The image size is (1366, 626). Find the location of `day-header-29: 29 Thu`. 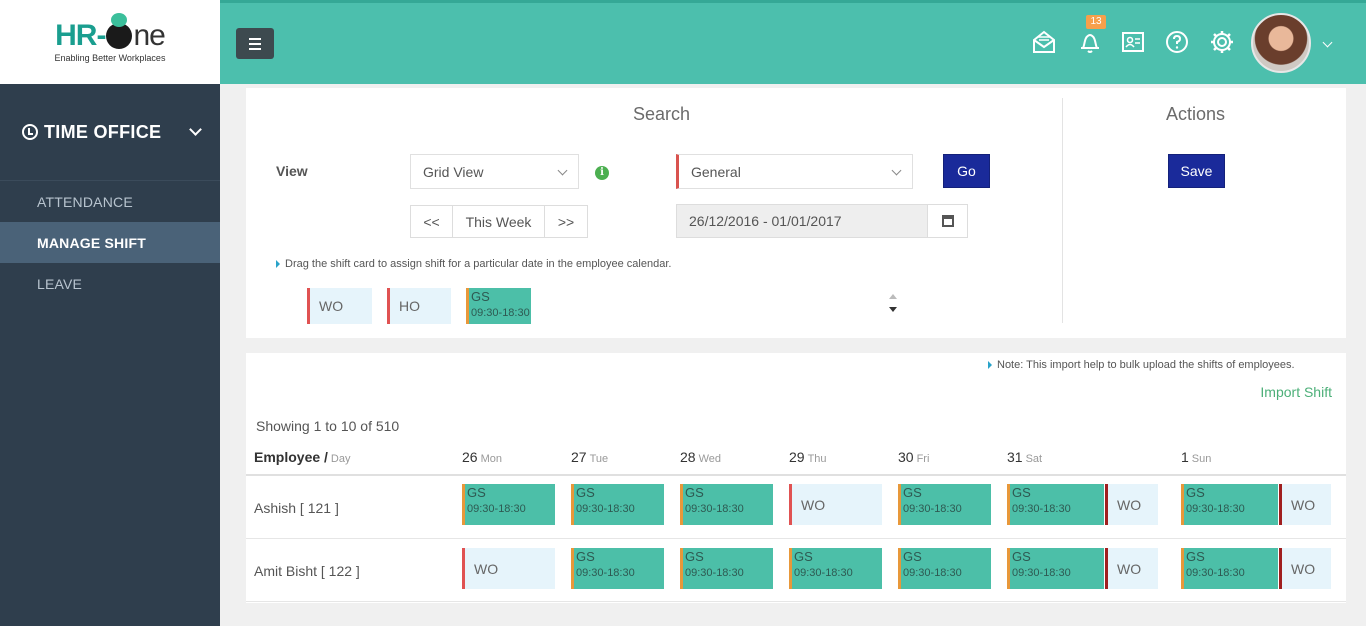

day-header-29: 29 Thu is located at coordinates (808, 457).